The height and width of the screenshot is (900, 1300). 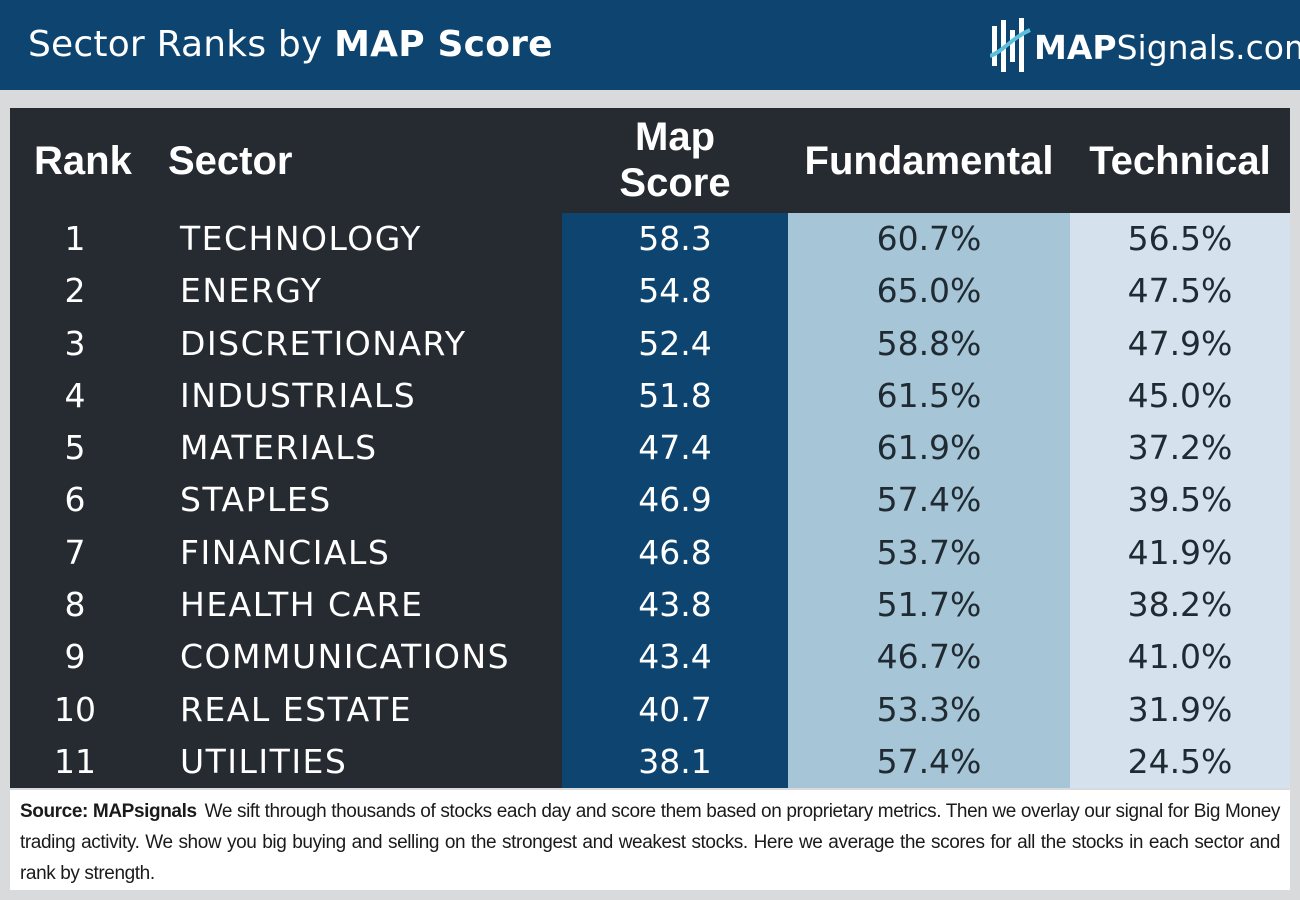 I want to click on sector-cell: MATERIALS, so click(x=279, y=448).